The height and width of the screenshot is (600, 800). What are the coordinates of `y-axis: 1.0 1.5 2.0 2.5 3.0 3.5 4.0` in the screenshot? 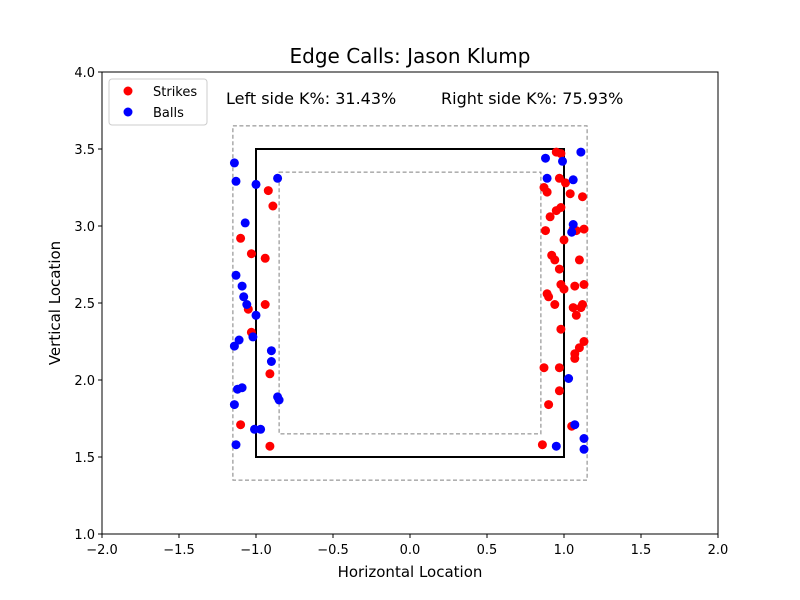 It's located at (88, 304).